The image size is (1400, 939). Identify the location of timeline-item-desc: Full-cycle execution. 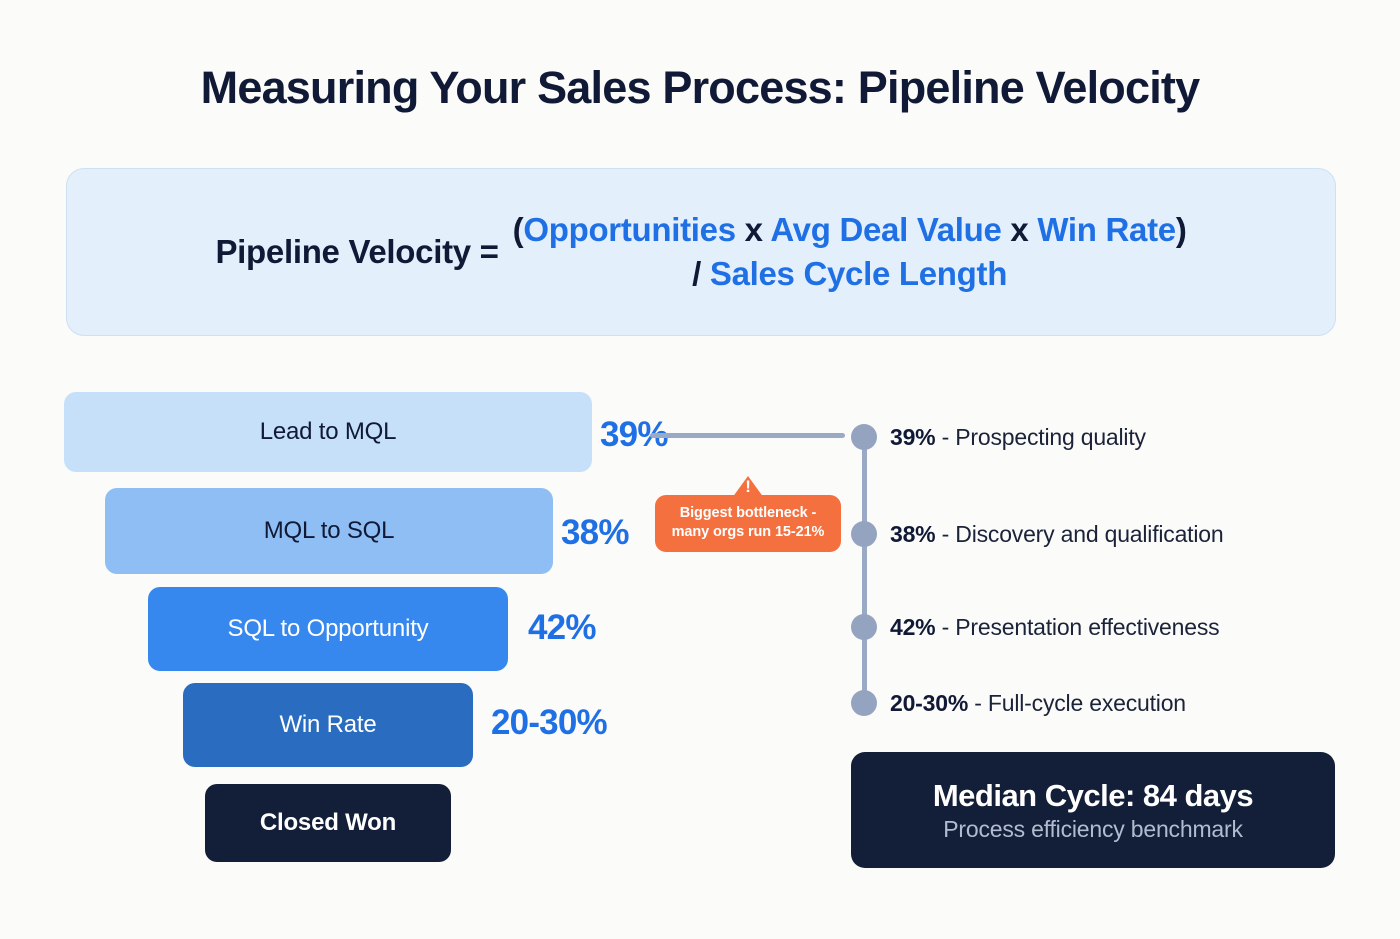
(1086, 702).